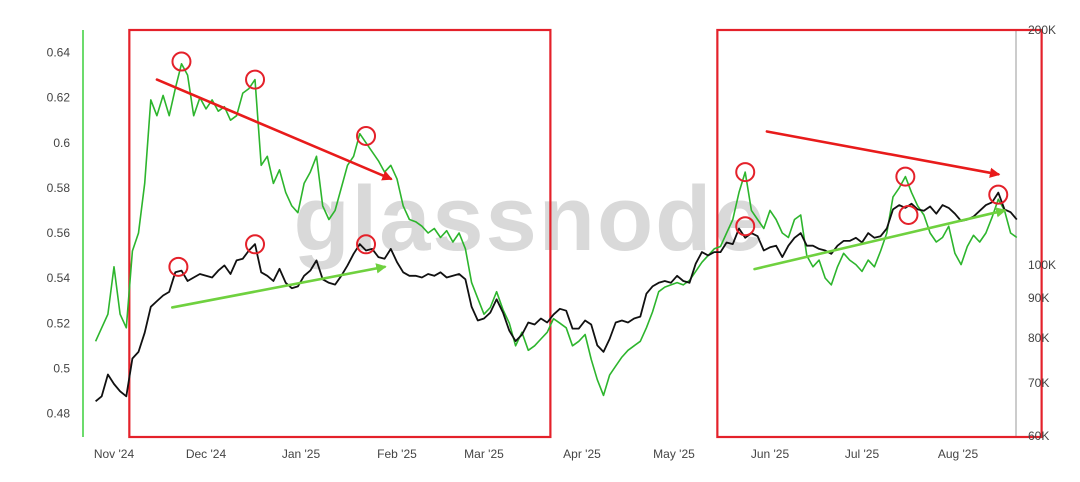 This screenshot has height=482, width=1080. I want to click on x-tick-label: Feb '25, so click(397, 454).